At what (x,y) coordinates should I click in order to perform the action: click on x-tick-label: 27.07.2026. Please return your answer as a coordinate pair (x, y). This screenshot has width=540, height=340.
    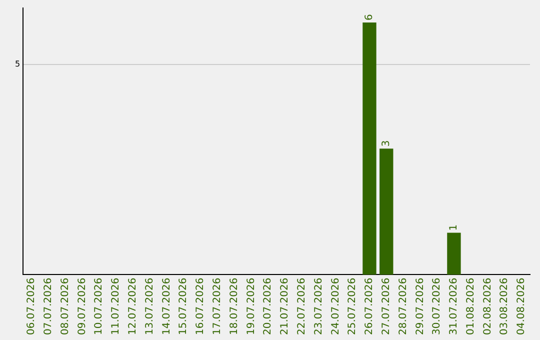
    Looking at the image, I should click on (386, 307).